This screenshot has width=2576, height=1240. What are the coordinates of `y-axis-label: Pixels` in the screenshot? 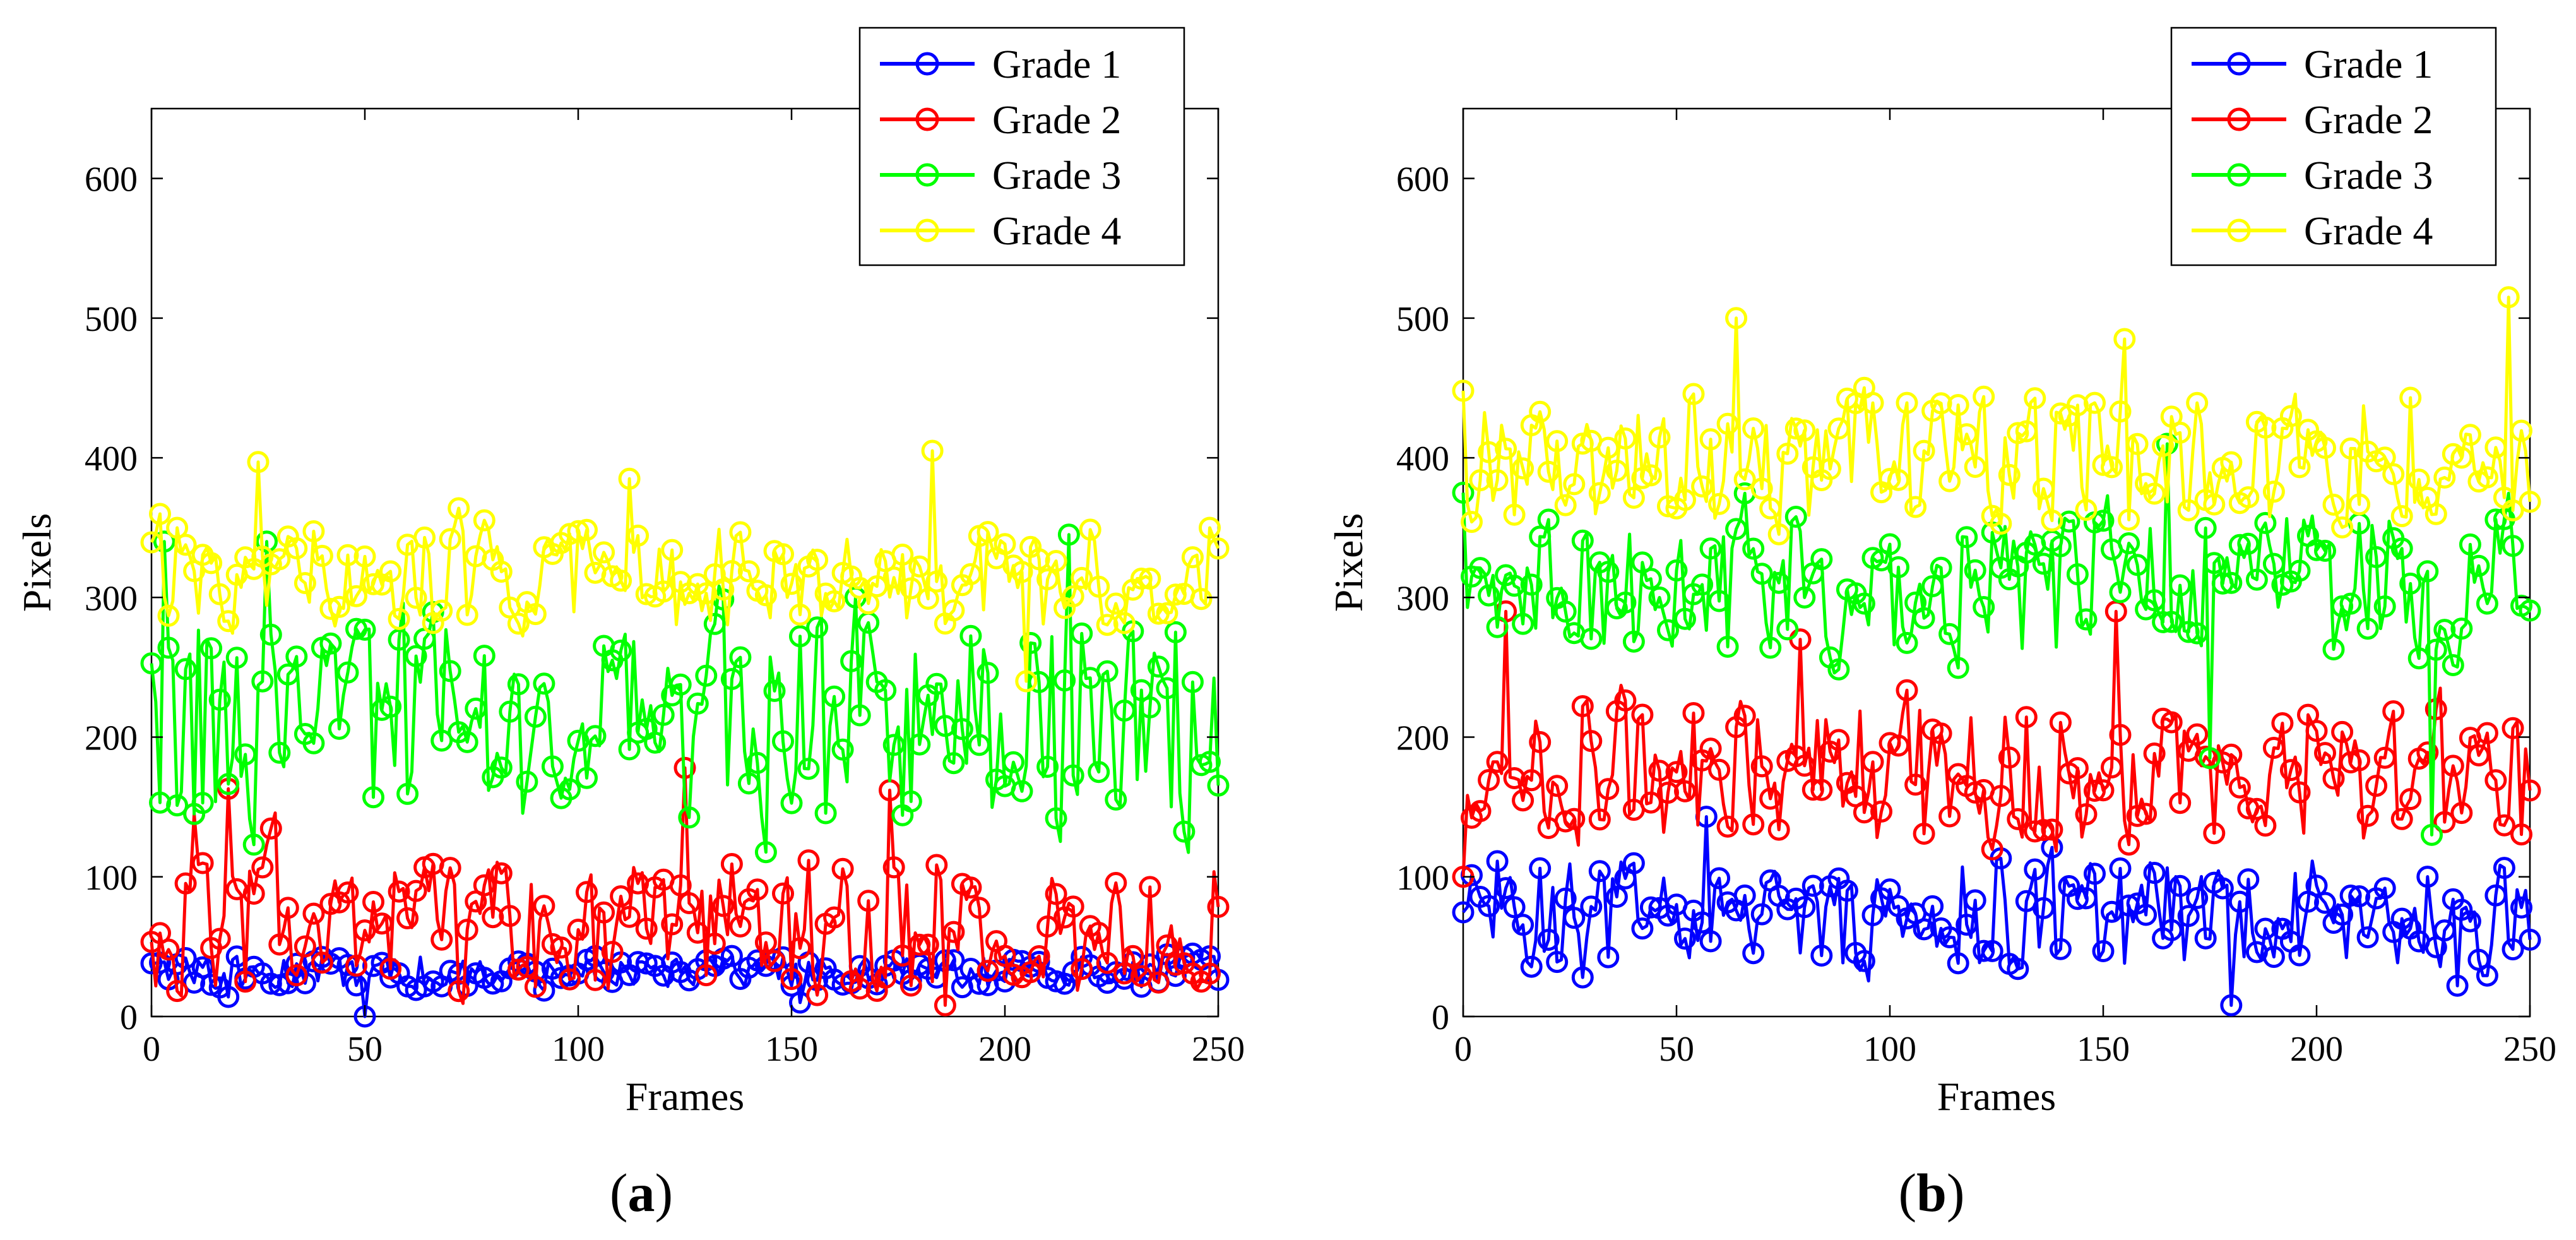 It's located at (37, 563).